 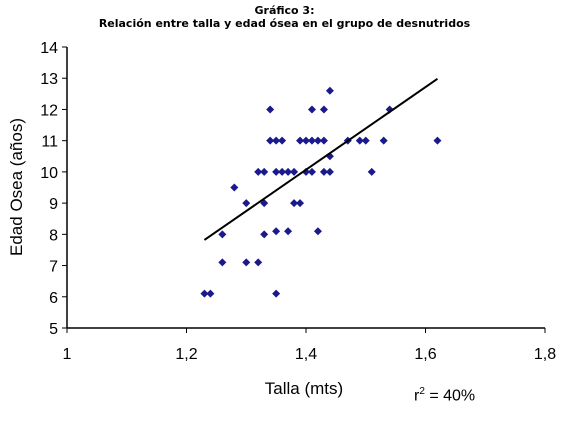 What do you see at coordinates (306, 354) in the screenshot?
I see `x-tick-label: 1,4` at bounding box center [306, 354].